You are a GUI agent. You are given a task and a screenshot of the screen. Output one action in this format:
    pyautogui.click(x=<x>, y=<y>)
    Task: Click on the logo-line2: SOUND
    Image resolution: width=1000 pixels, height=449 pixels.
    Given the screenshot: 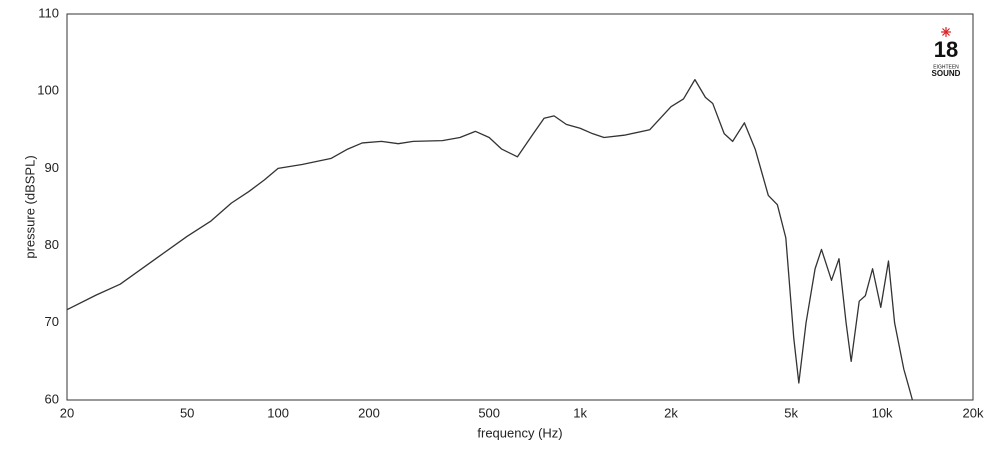 What is the action you would take?
    pyautogui.click(x=946, y=73)
    